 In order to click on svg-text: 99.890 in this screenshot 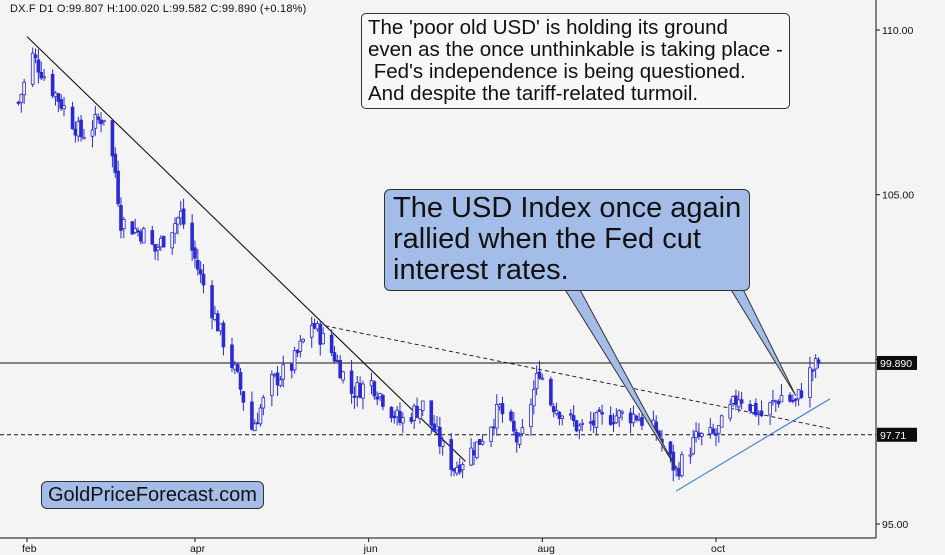, I will do `click(896, 364)`.